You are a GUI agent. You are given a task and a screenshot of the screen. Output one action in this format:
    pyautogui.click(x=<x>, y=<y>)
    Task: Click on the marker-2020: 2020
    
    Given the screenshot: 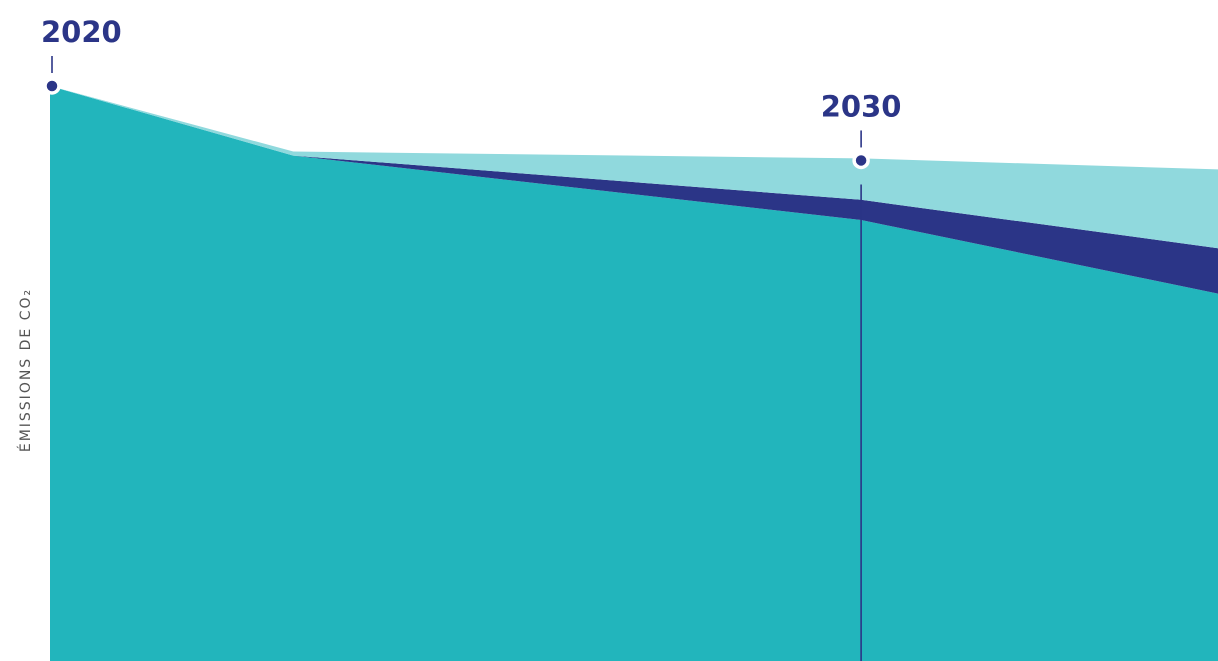 What is the action you would take?
    pyautogui.click(x=81, y=55)
    